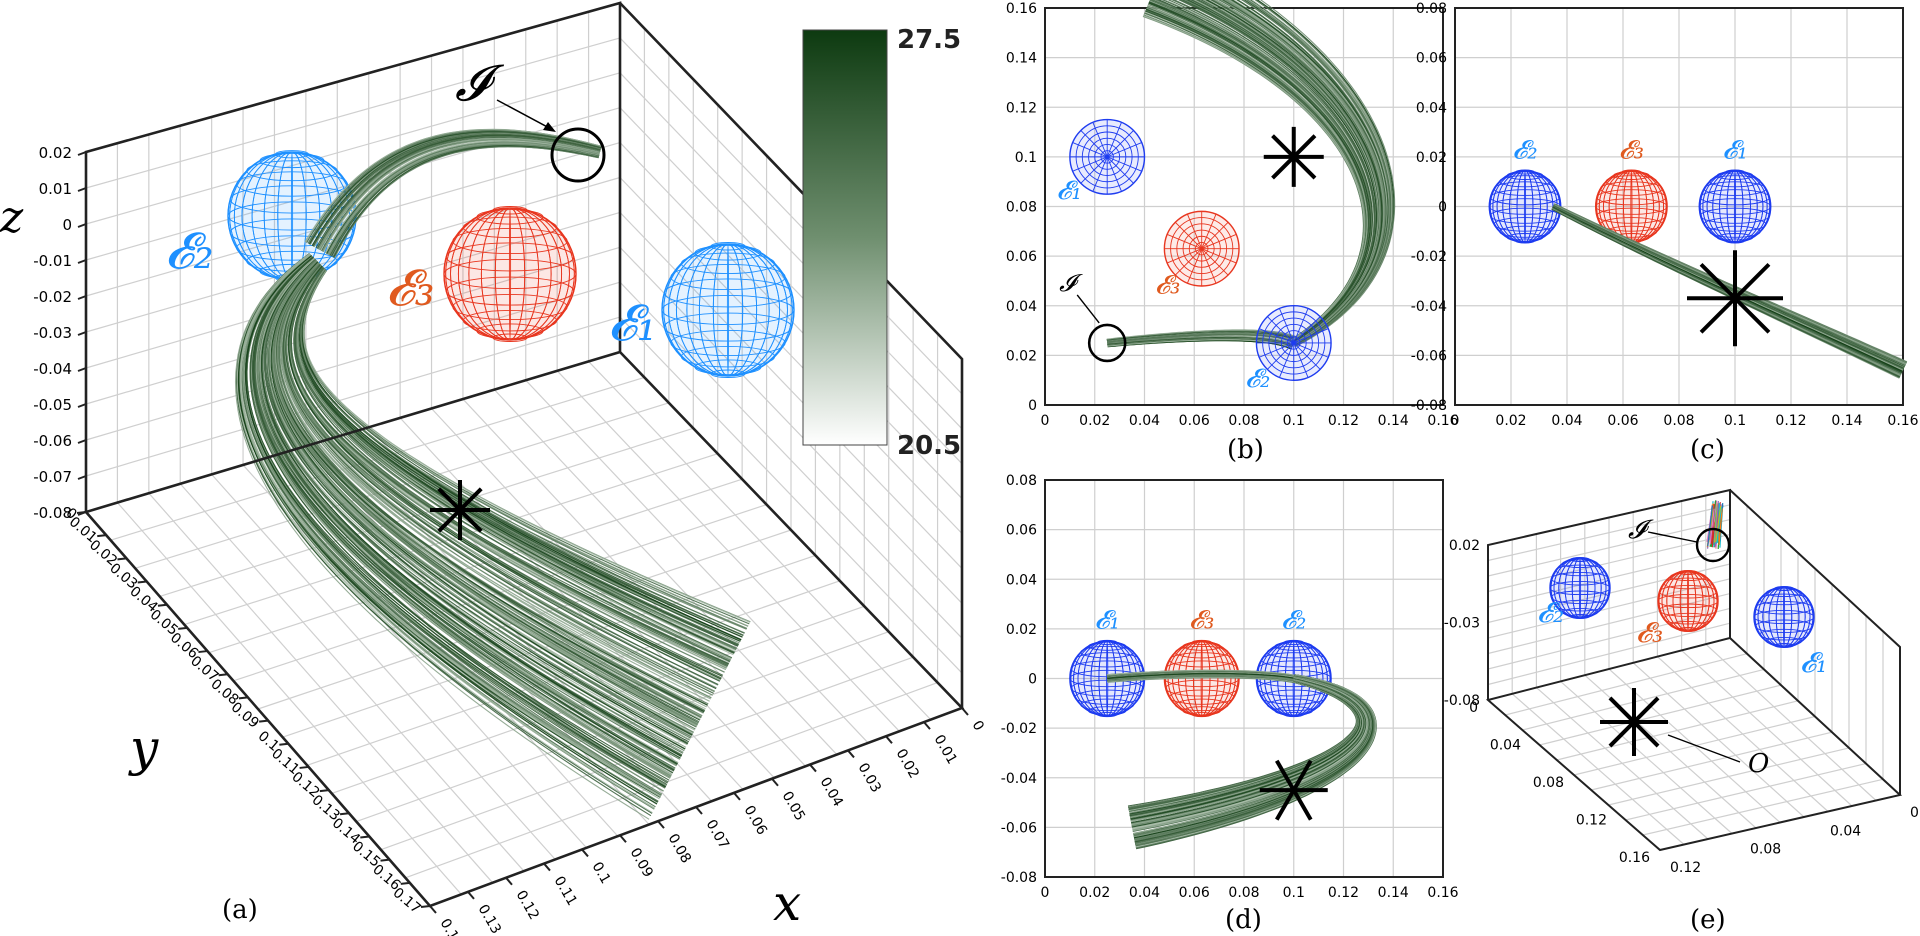  What do you see at coordinates (1144, 421) in the screenshot?
I see `panel-b-x-tick-label: 0.04` at bounding box center [1144, 421].